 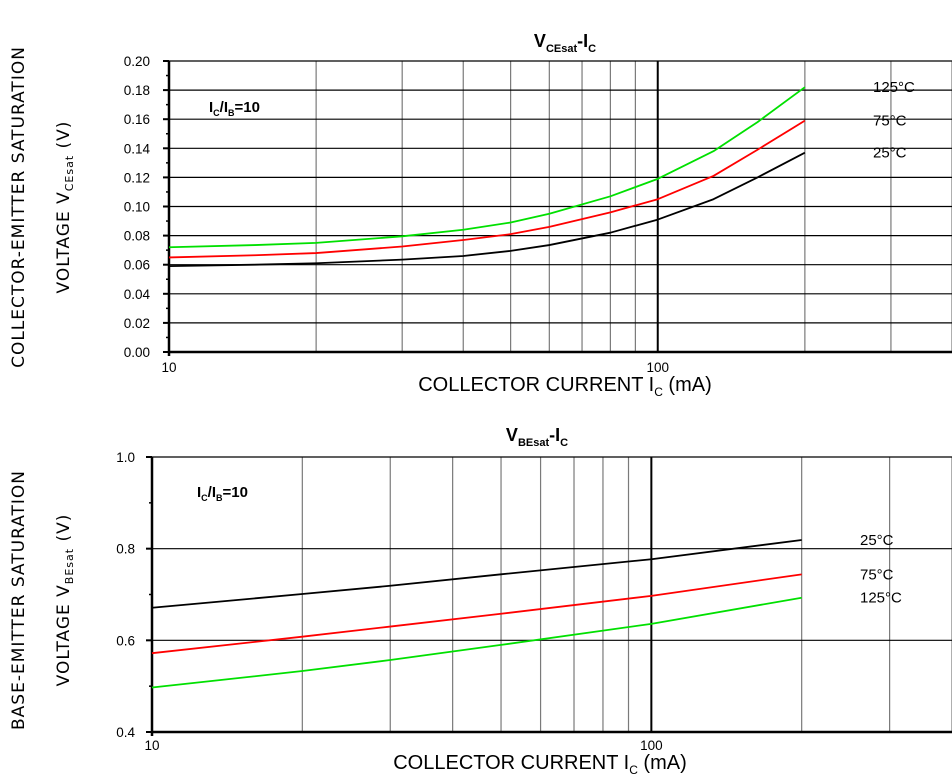 What do you see at coordinates (540, 764) in the screenshot?
I see `chart2-x-axis-label: COLLECTOR CURRENT IC (mA)` at bounding box center [540, 764].